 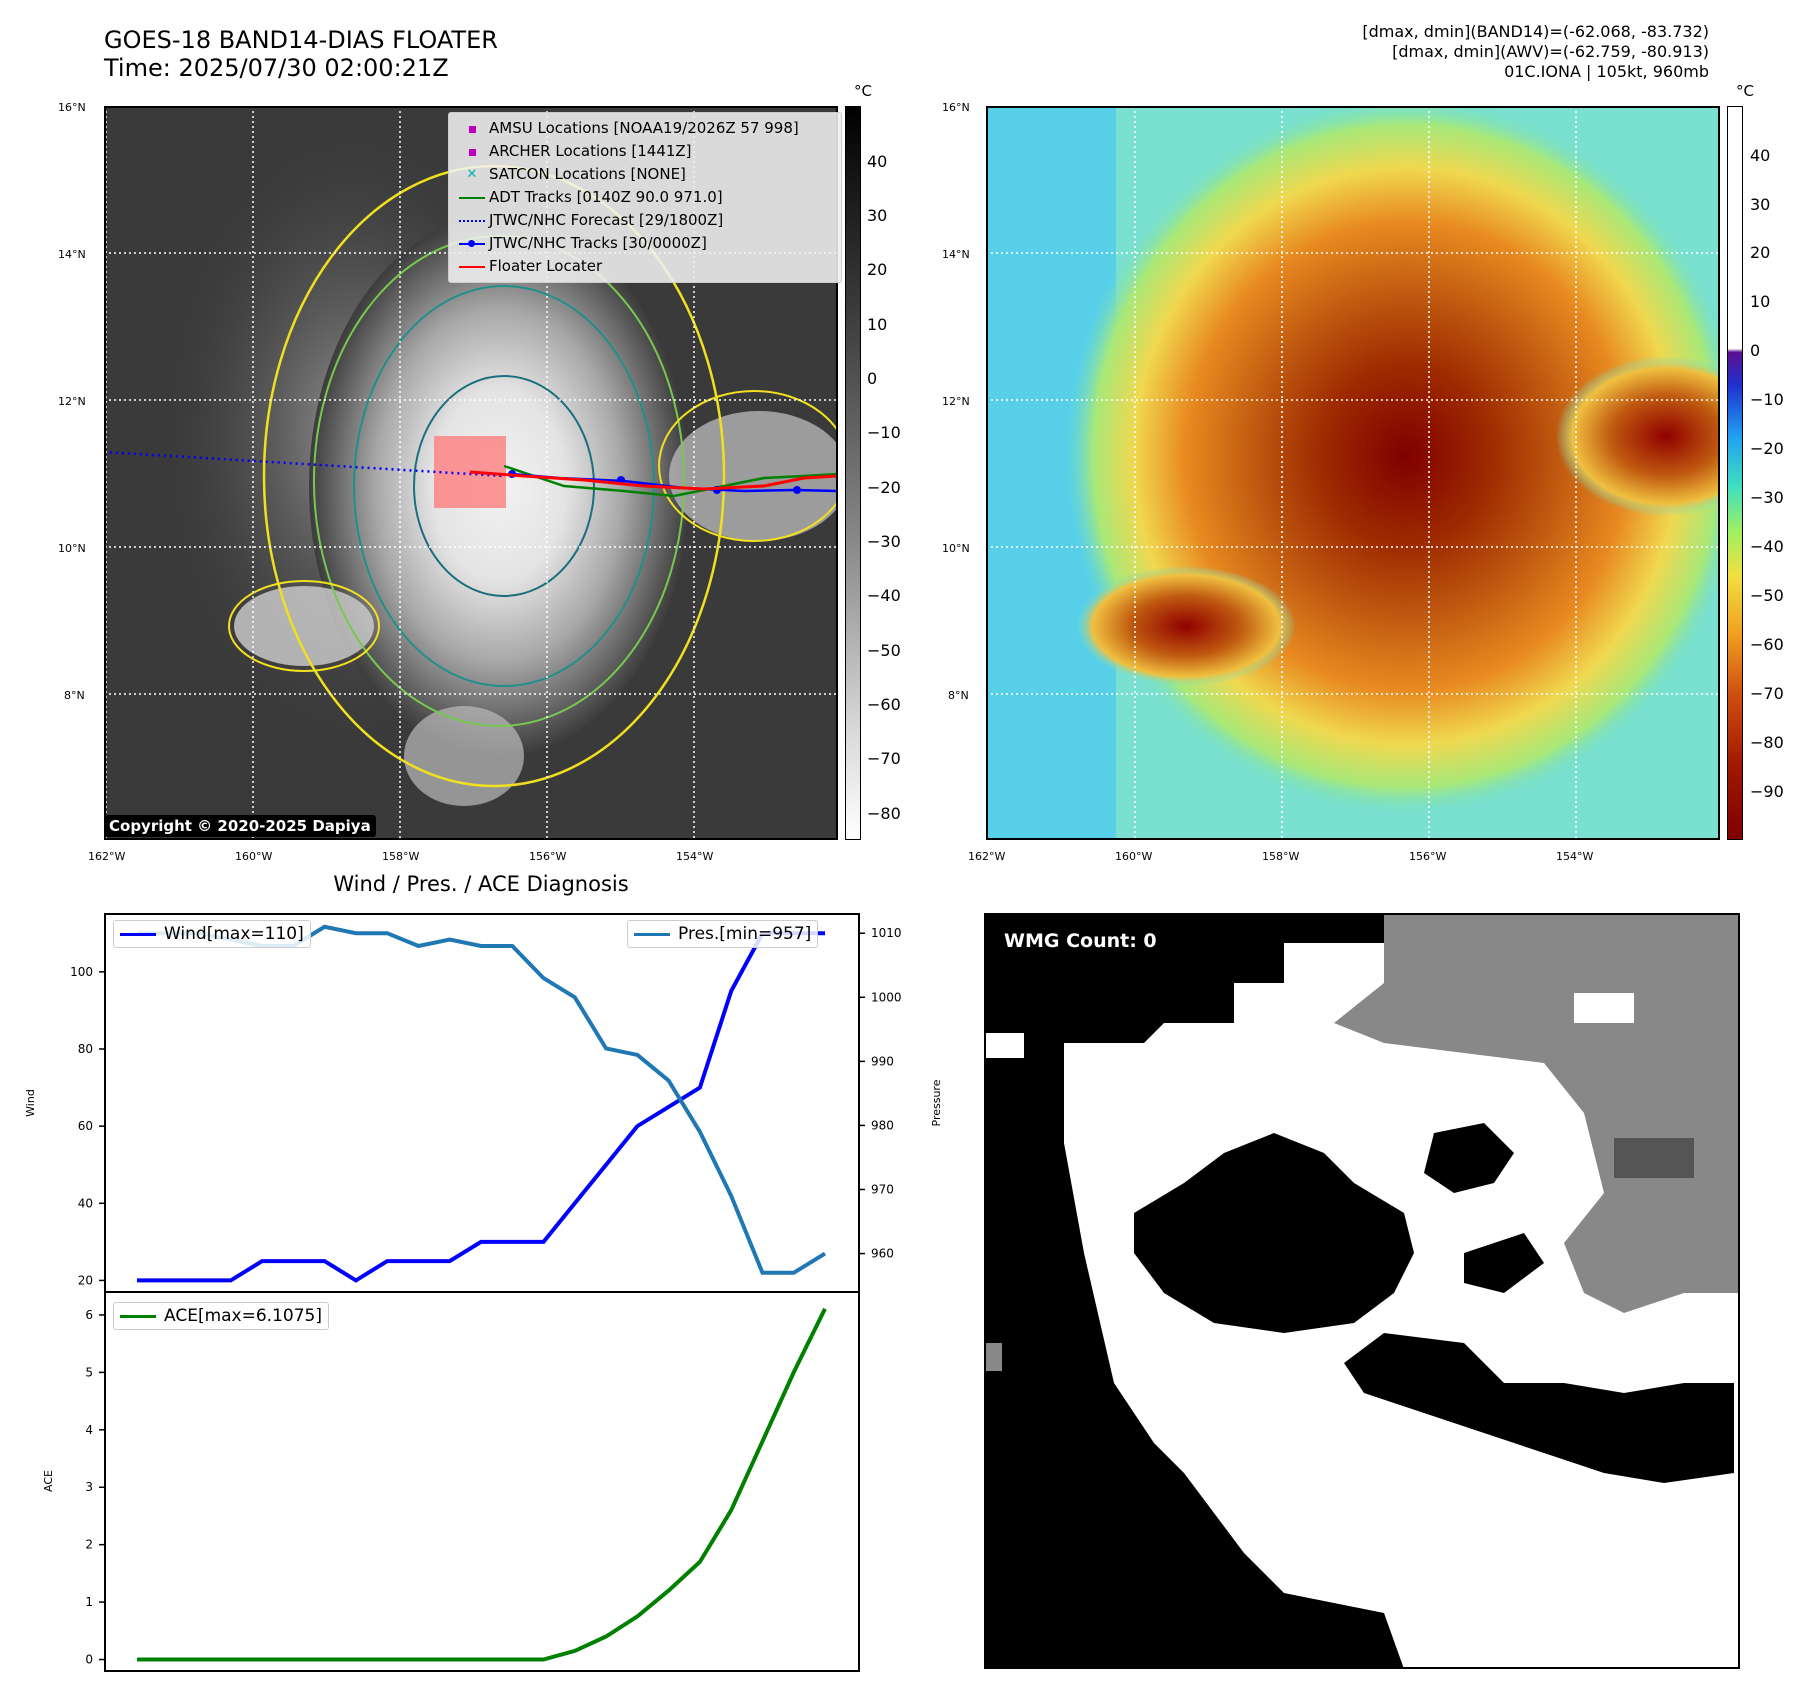 What do you see at coordinates (138, 1316) in the screenshot?
I see `ace-legend-line-icon` at bounding box center [138, 1316].